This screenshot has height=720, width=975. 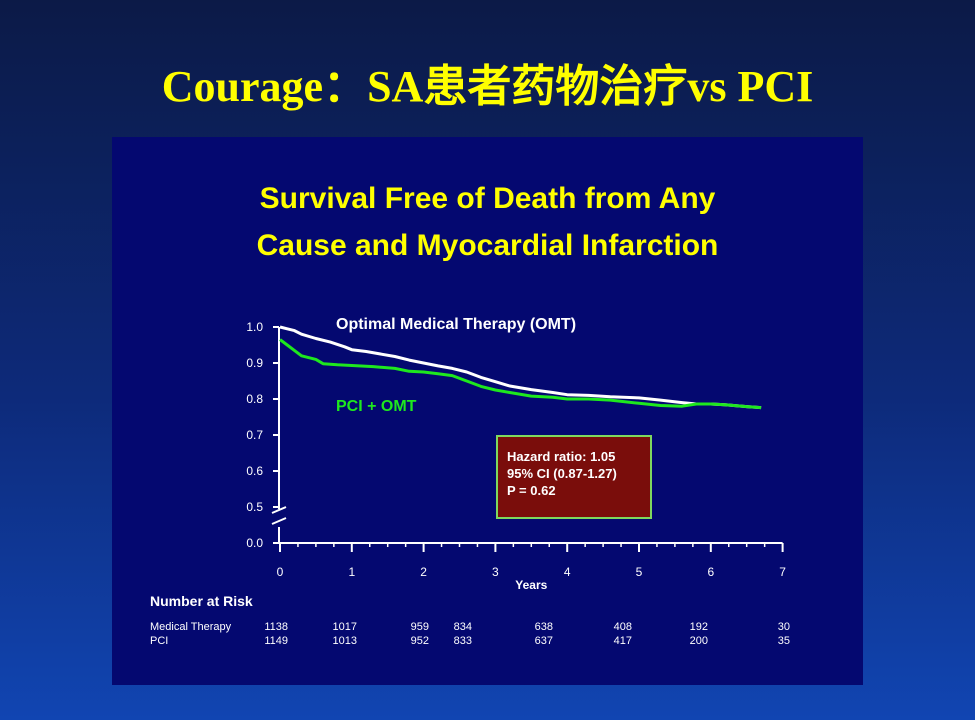 What do you see at coordinates (544, 627) in the screenshot?
I see `risk-cell: 638` at bounding box center [544, 627].